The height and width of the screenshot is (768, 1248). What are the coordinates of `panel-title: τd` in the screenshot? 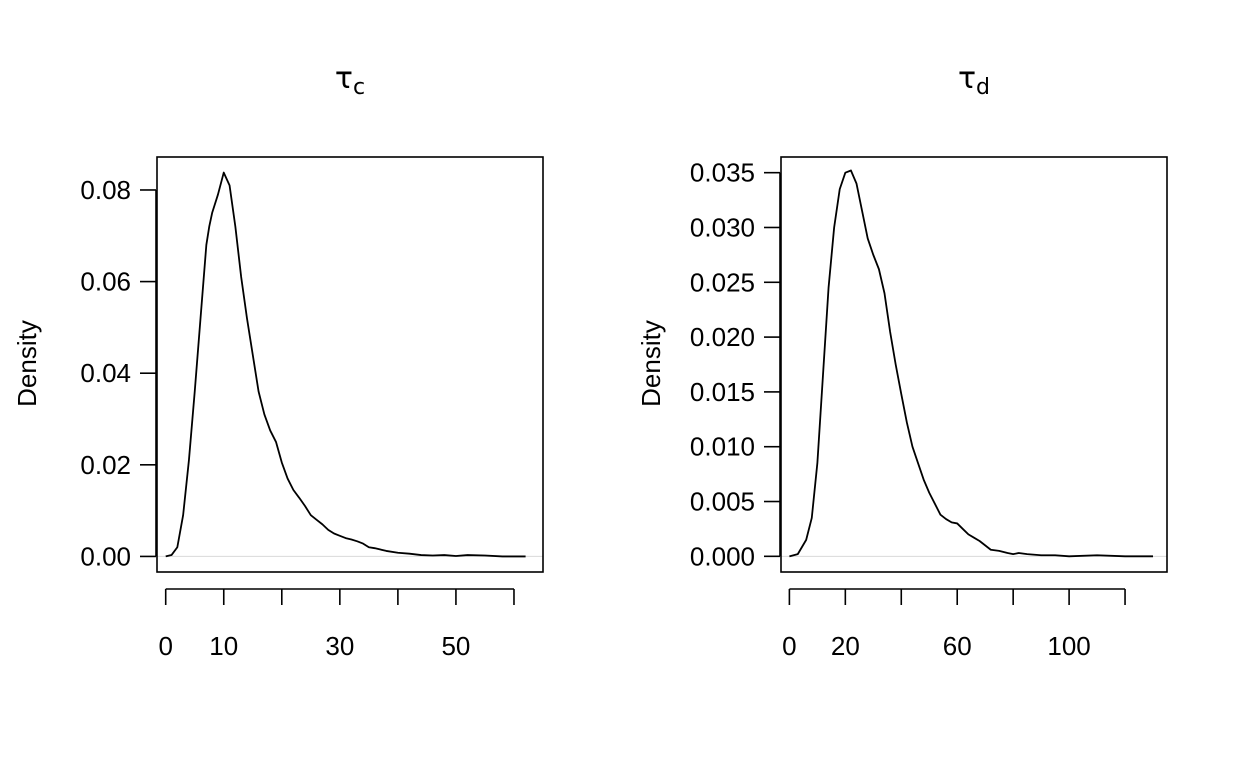 It's located at (974, 80).